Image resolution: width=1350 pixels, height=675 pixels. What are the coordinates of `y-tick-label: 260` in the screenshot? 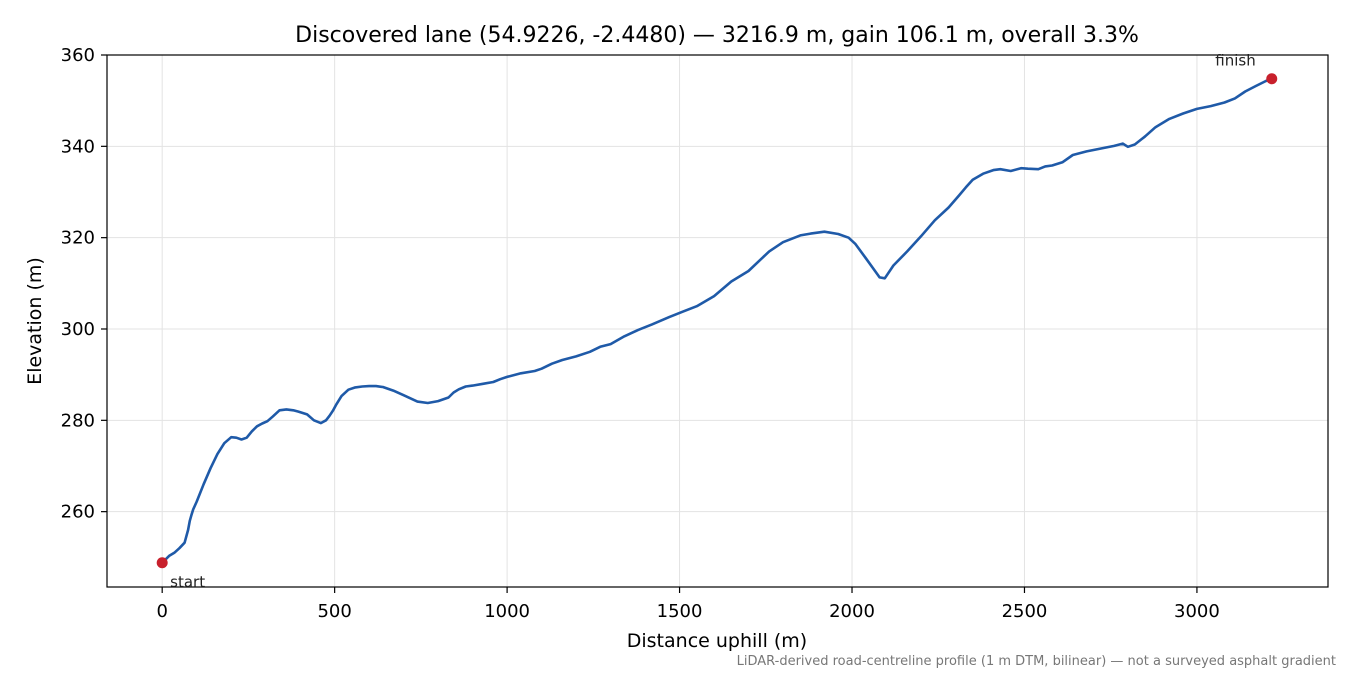 It's located at (78, 512).